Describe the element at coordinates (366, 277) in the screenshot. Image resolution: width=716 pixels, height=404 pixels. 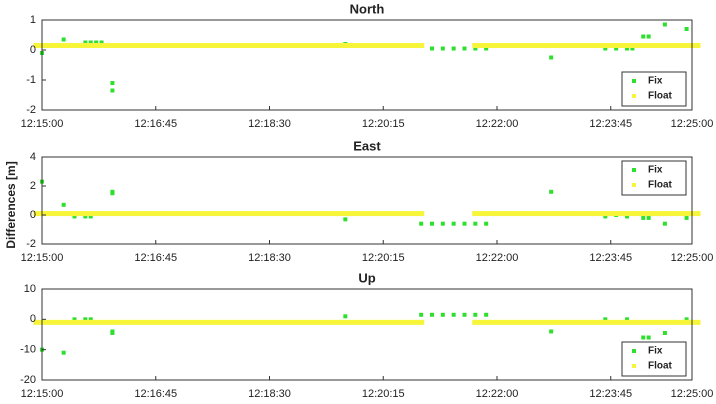
I see `chart-title: Up` at that location.